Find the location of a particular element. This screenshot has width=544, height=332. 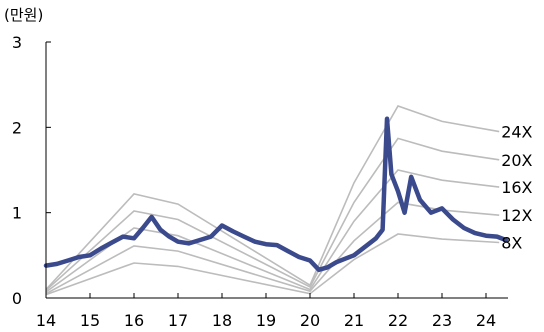

band-label-8x: 8X is located at coordinates (511, 243).